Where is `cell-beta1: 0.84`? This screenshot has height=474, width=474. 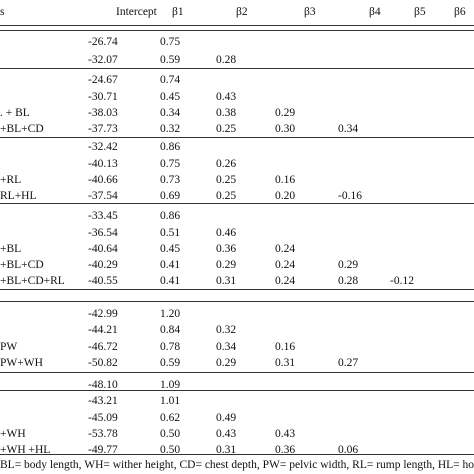
cell-beta1: 0.84 is located at coordinates (170, 330).